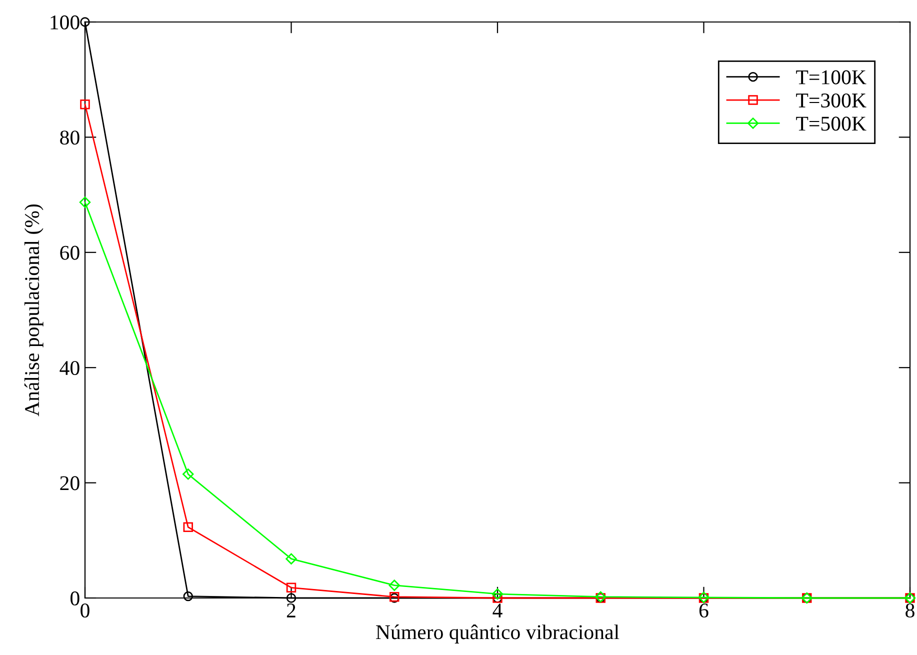 The image size is (917, 655). What do you see at coordinates (498, 634) in the screenshot?
I see `x-axis-title: Número quântico vibracional` at bounding box center [498, 634].